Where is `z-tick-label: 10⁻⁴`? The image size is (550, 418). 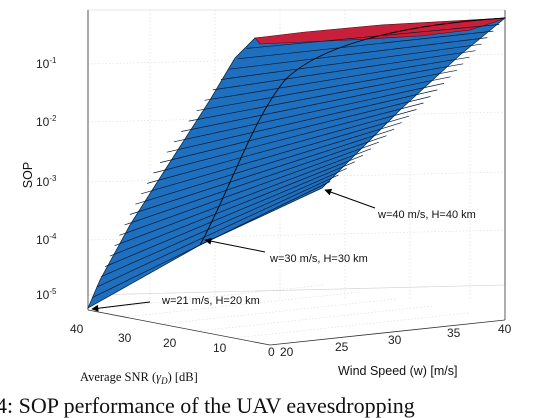
z-tick-label: 10⁻⁴ is located at coordinates (46, 239).